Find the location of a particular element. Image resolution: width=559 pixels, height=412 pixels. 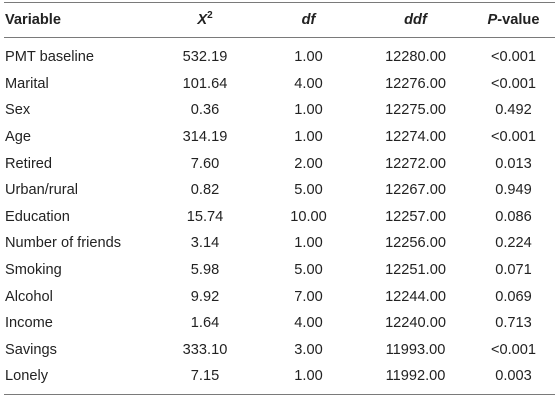

cell-p-value: 0.013 is located at coordinates (513, 163).